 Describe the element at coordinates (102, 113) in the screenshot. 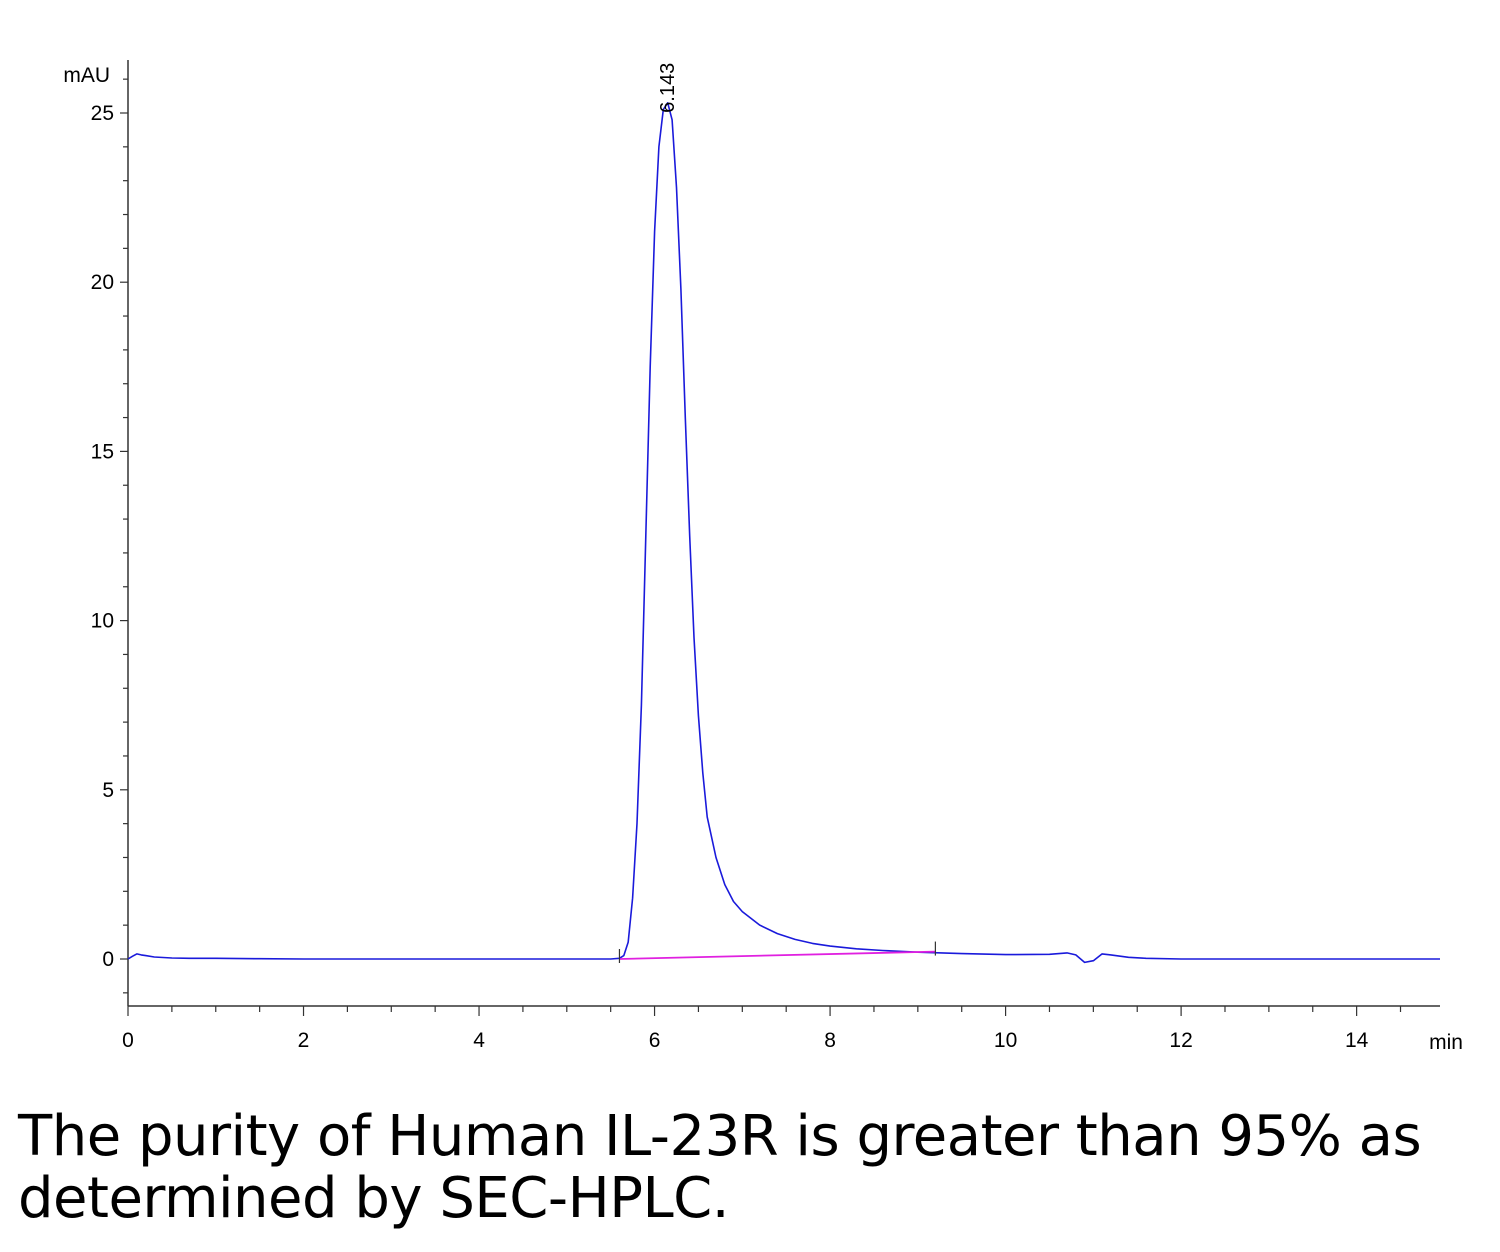

I see `y-tick-label: 25` at that location.